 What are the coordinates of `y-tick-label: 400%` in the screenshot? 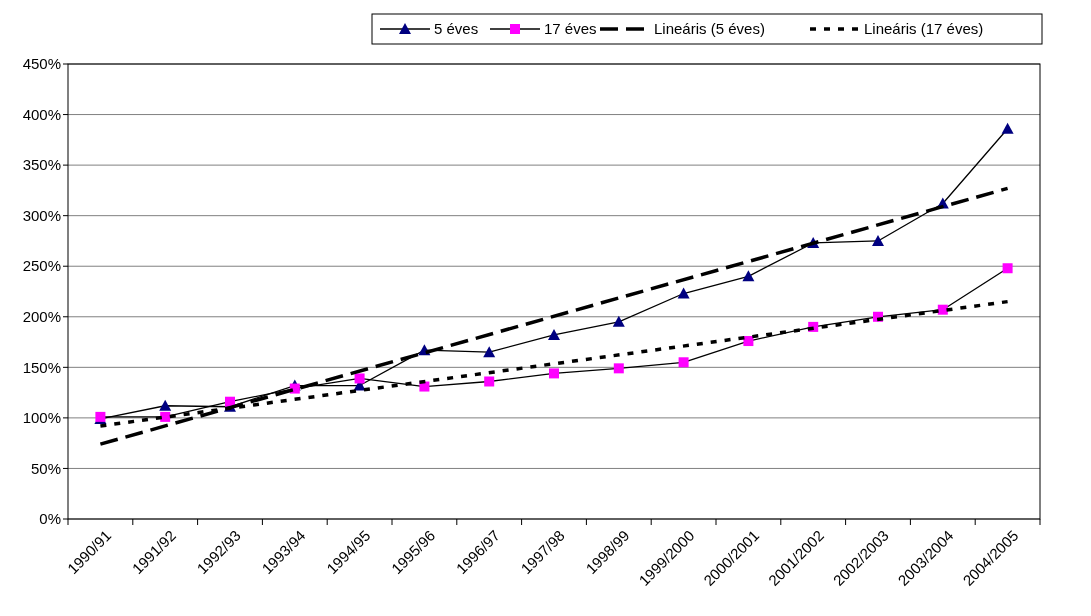 It's located at (41, 114).